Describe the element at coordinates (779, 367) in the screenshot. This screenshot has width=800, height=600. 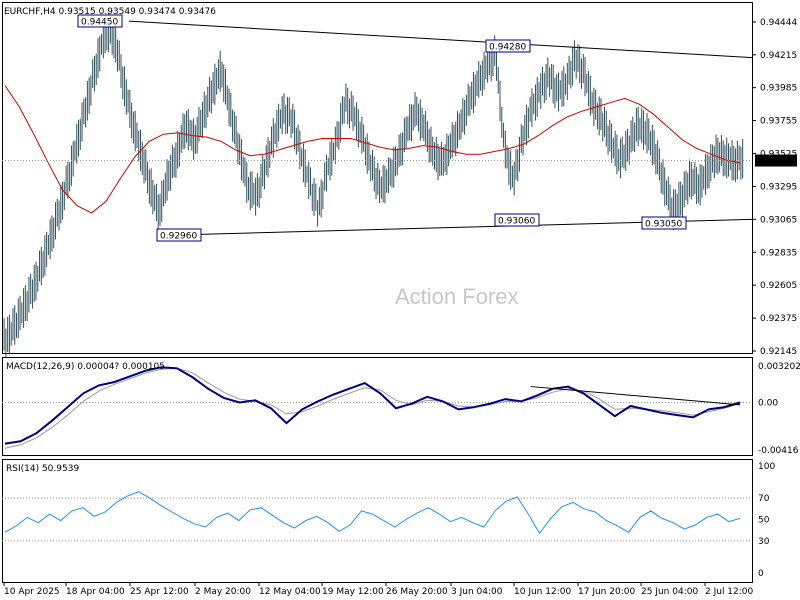
I see `macd-tick-label: 0.003202` at that location.